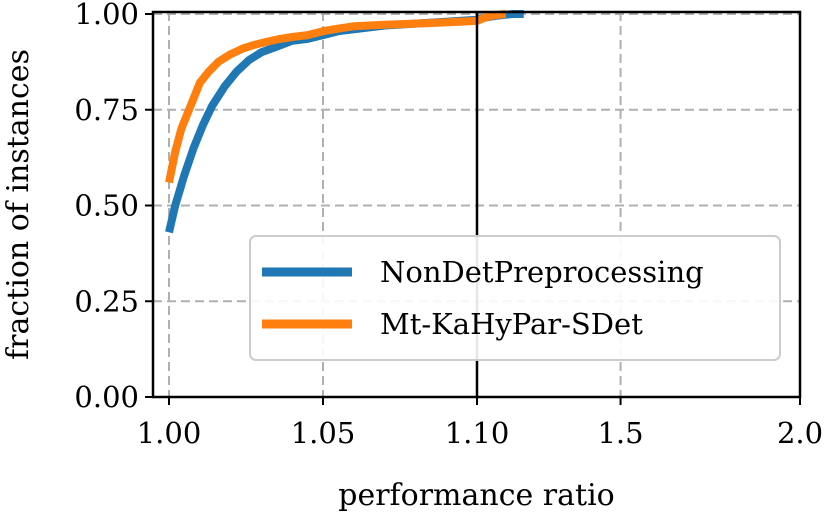 The height and width of the screenshot is (517, 830). I want to click on y-axis-label: fraction of instances, so click(18, 204).